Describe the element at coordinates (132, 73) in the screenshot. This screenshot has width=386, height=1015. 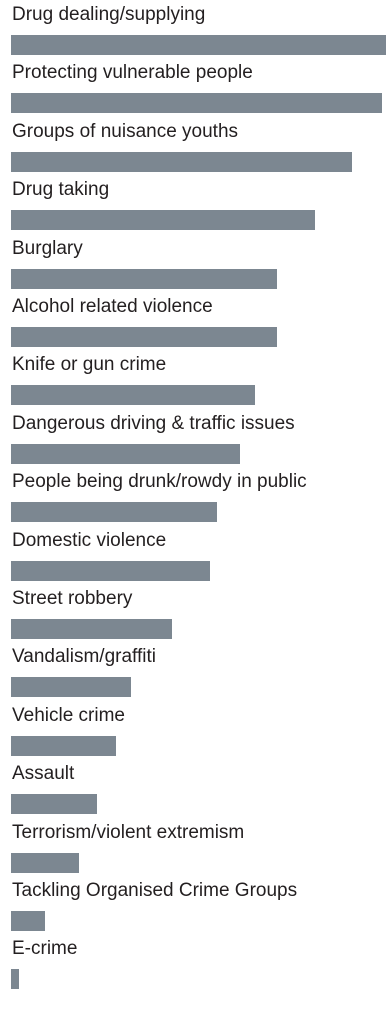
I see `category-label: Protecting vulnerable people` at that location.